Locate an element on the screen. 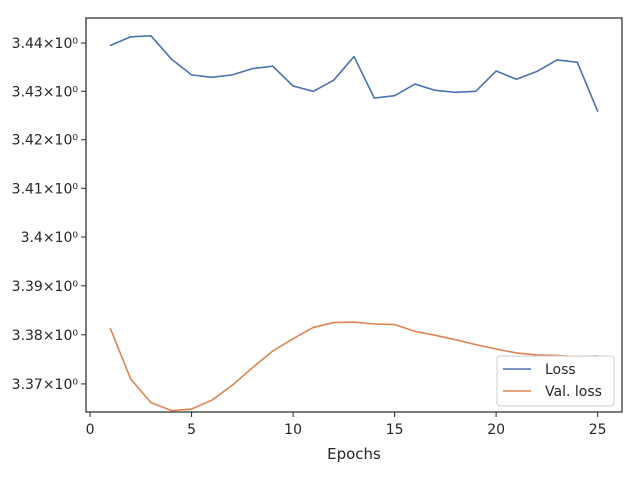  y-tick-label: 3.41×10⁰ is located at coordinates (45, 189).